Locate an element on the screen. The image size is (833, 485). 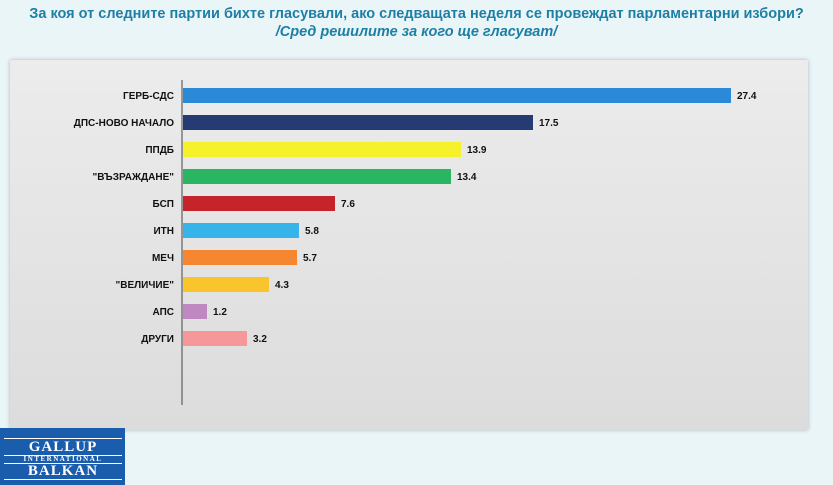
category-label: "ВЪЗРАЖДАНЕ" is located at coordinates (134, 177).